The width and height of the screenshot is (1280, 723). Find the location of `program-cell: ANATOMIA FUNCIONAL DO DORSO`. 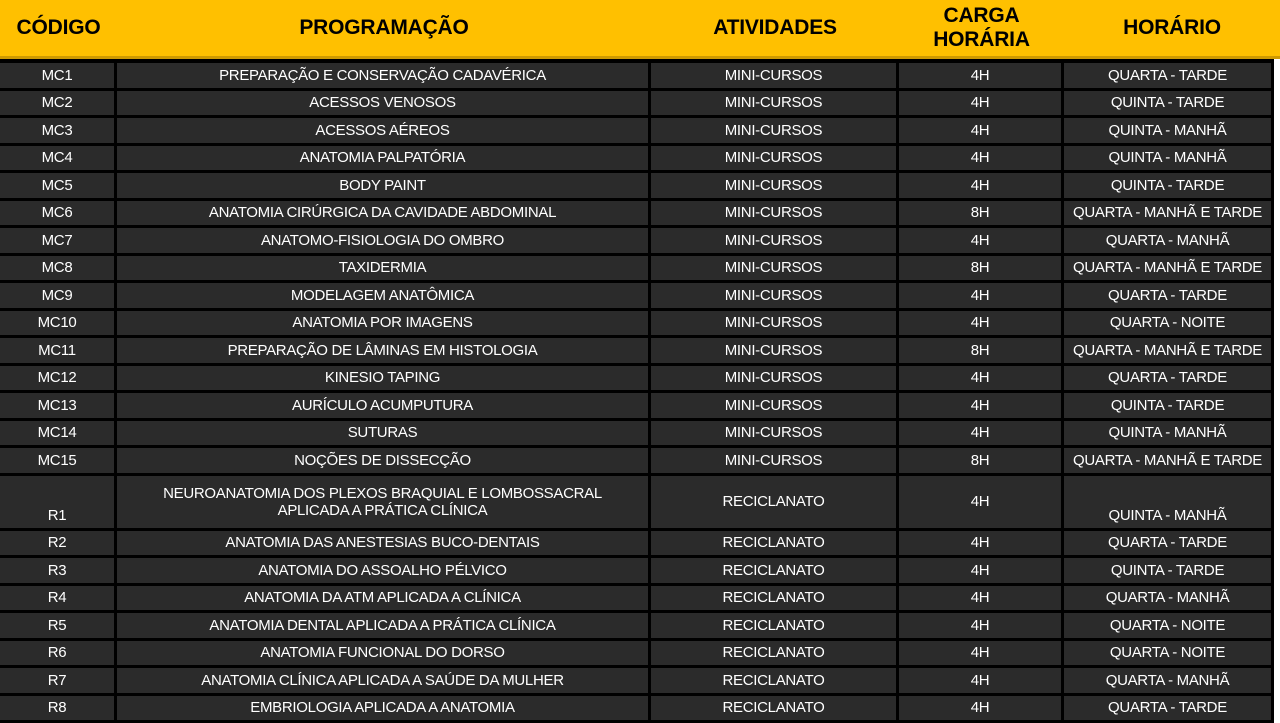

program-cell: ANATOMIA FUNCIONAL DO DORSO is located at coordinates (384, 653).